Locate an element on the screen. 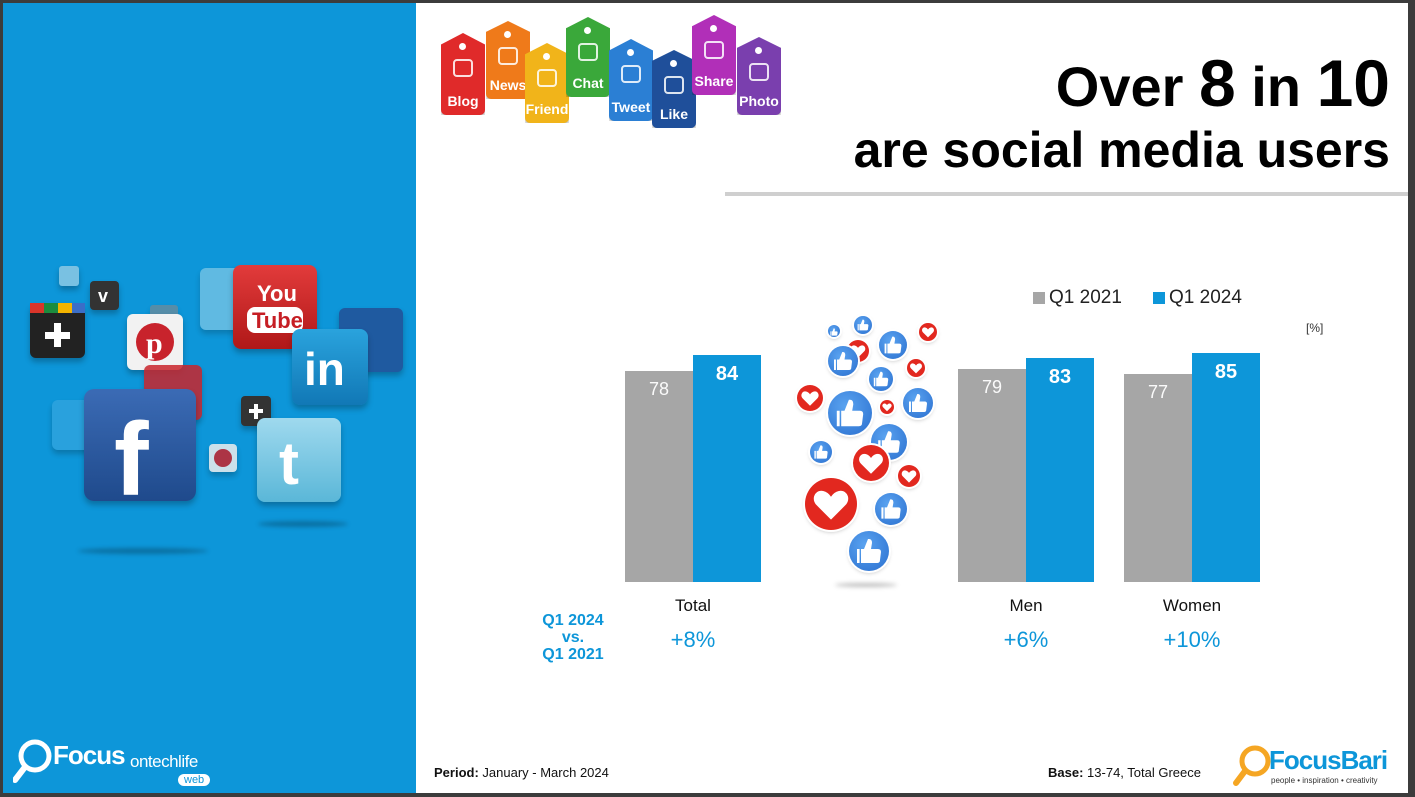 The height and width of the screenshot is (797, 1415). base-value: 13-74, Total Greece is located at coordinates (1144, 772).